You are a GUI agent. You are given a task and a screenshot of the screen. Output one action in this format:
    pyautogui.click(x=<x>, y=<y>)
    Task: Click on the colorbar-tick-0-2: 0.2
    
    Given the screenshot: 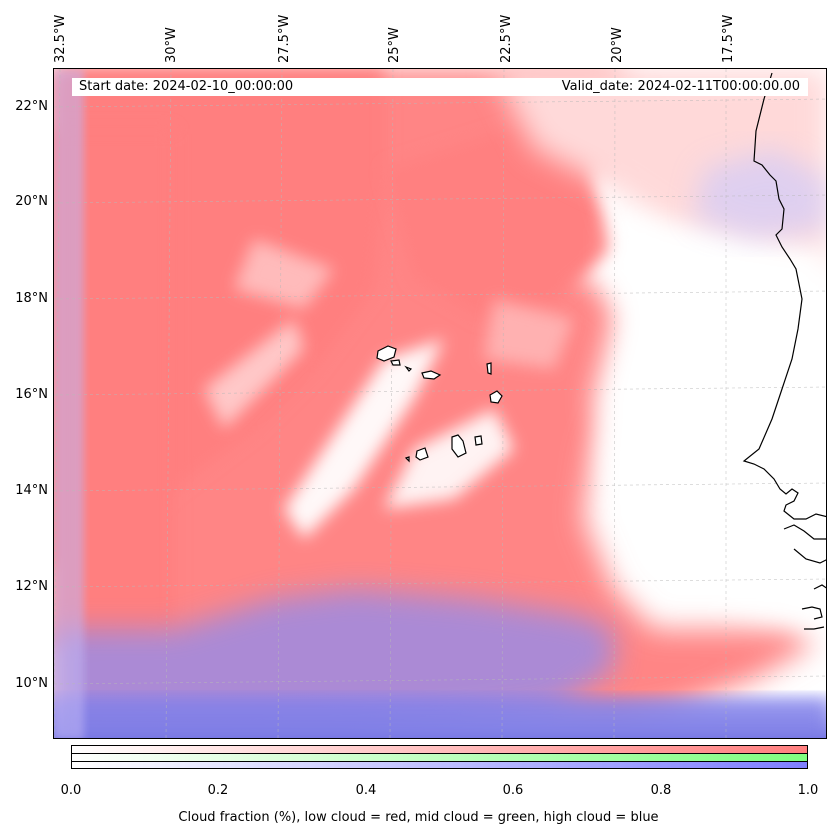 What is the action you would take?
    pyautogui.click(x=218, y=790)
    